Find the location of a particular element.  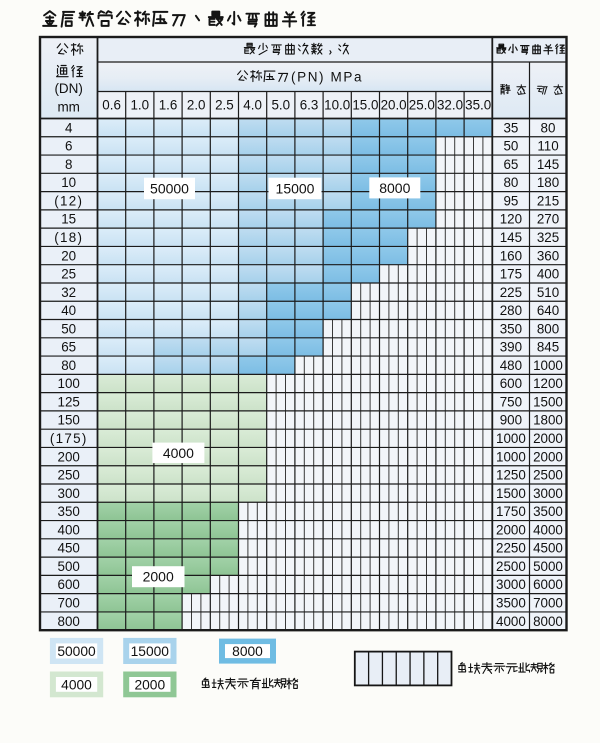

svg-text: 4500 is located at coordinates (548, 548).